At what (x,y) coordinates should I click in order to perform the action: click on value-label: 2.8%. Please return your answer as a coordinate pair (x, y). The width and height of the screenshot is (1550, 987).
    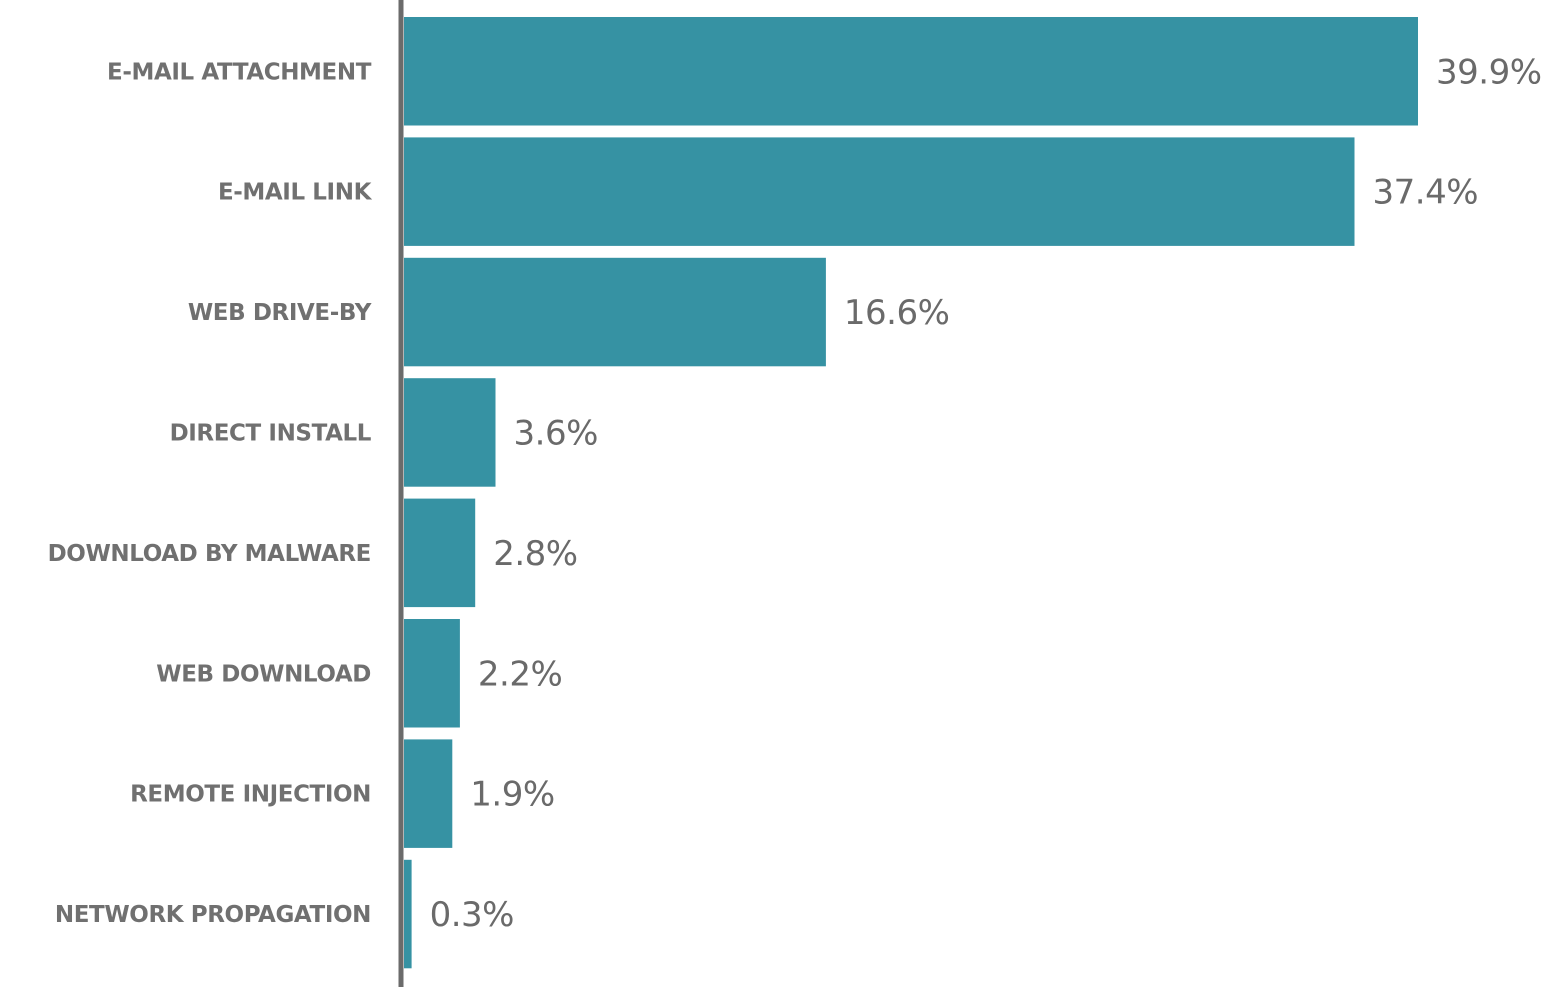
    Looking at the image, I should click on (535, 554).